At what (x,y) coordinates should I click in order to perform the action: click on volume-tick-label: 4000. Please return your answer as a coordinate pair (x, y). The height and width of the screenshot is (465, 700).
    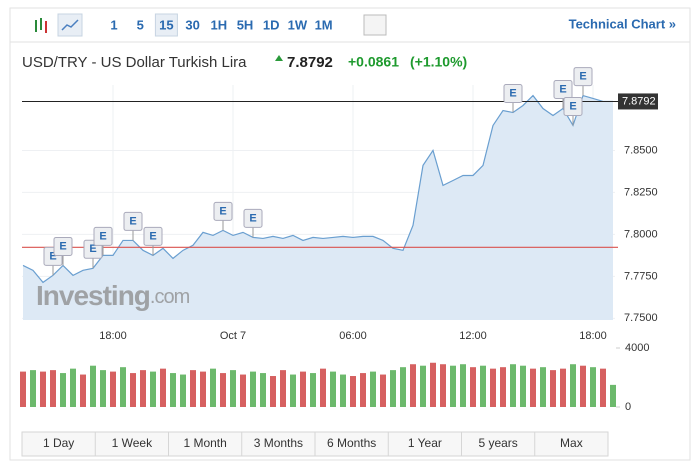
    Looking at the image, I should click on (637, 348).